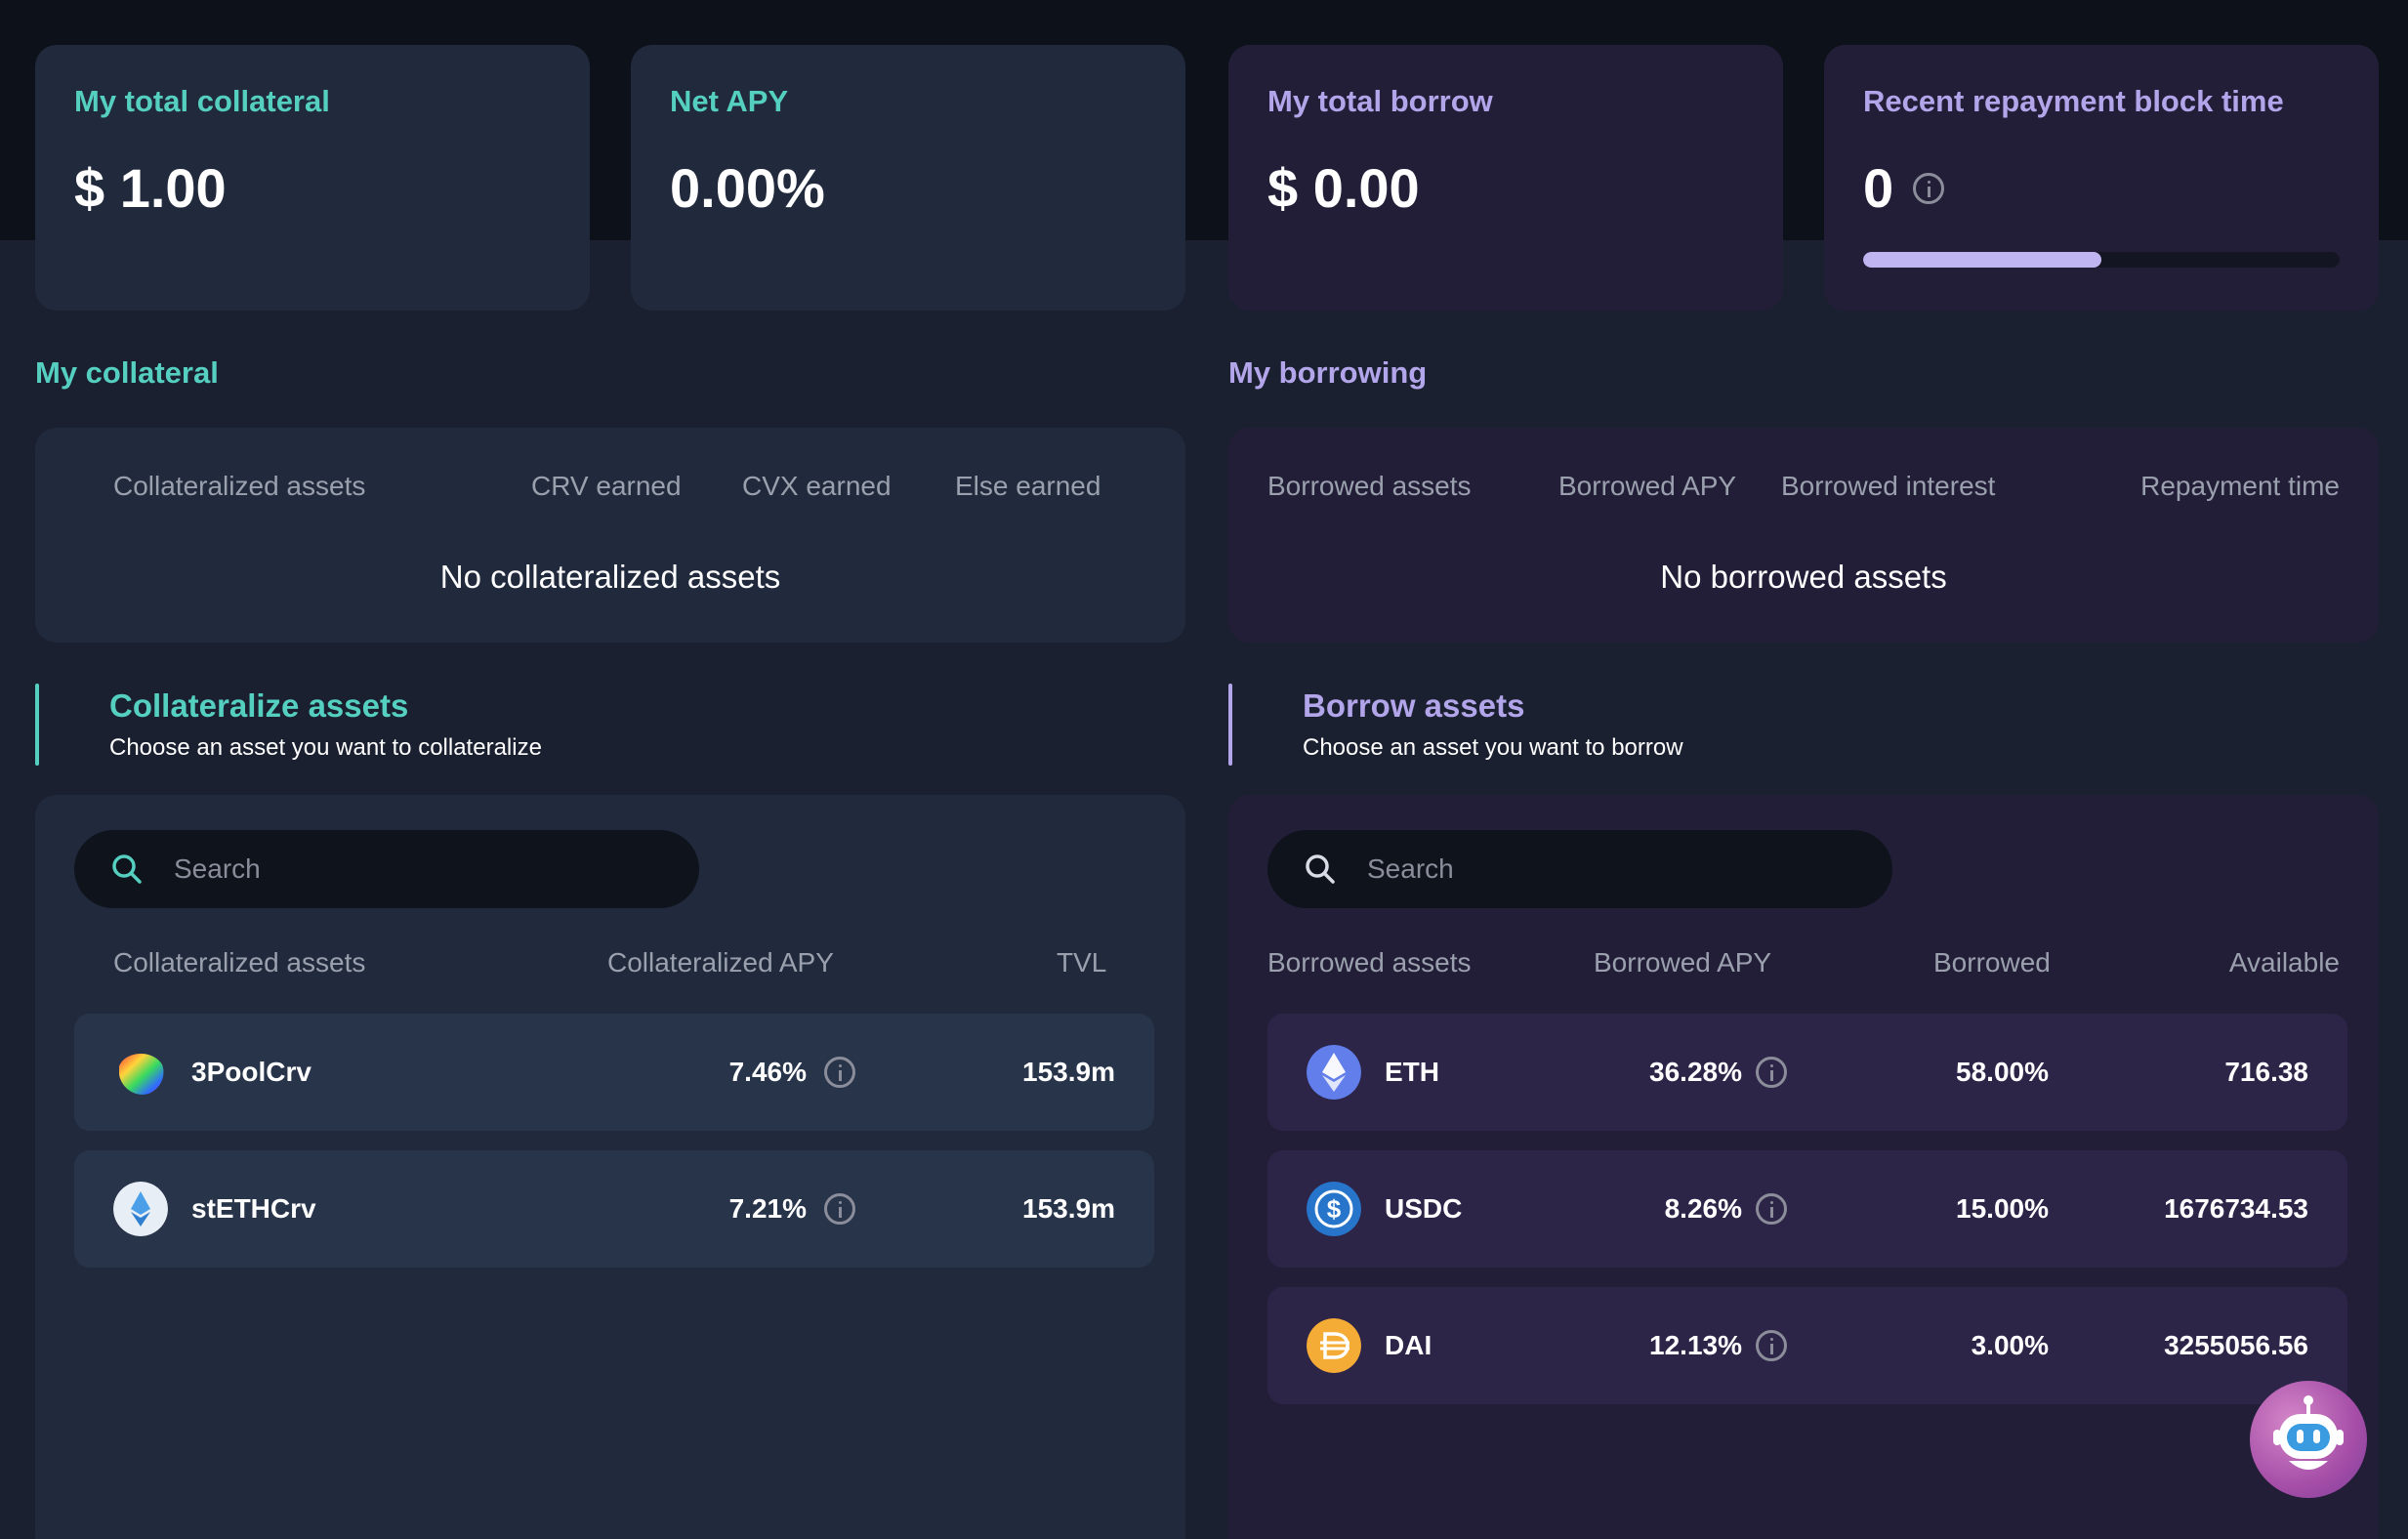  I want to click on apy-value: 12.13%, so click(1696, 1345).